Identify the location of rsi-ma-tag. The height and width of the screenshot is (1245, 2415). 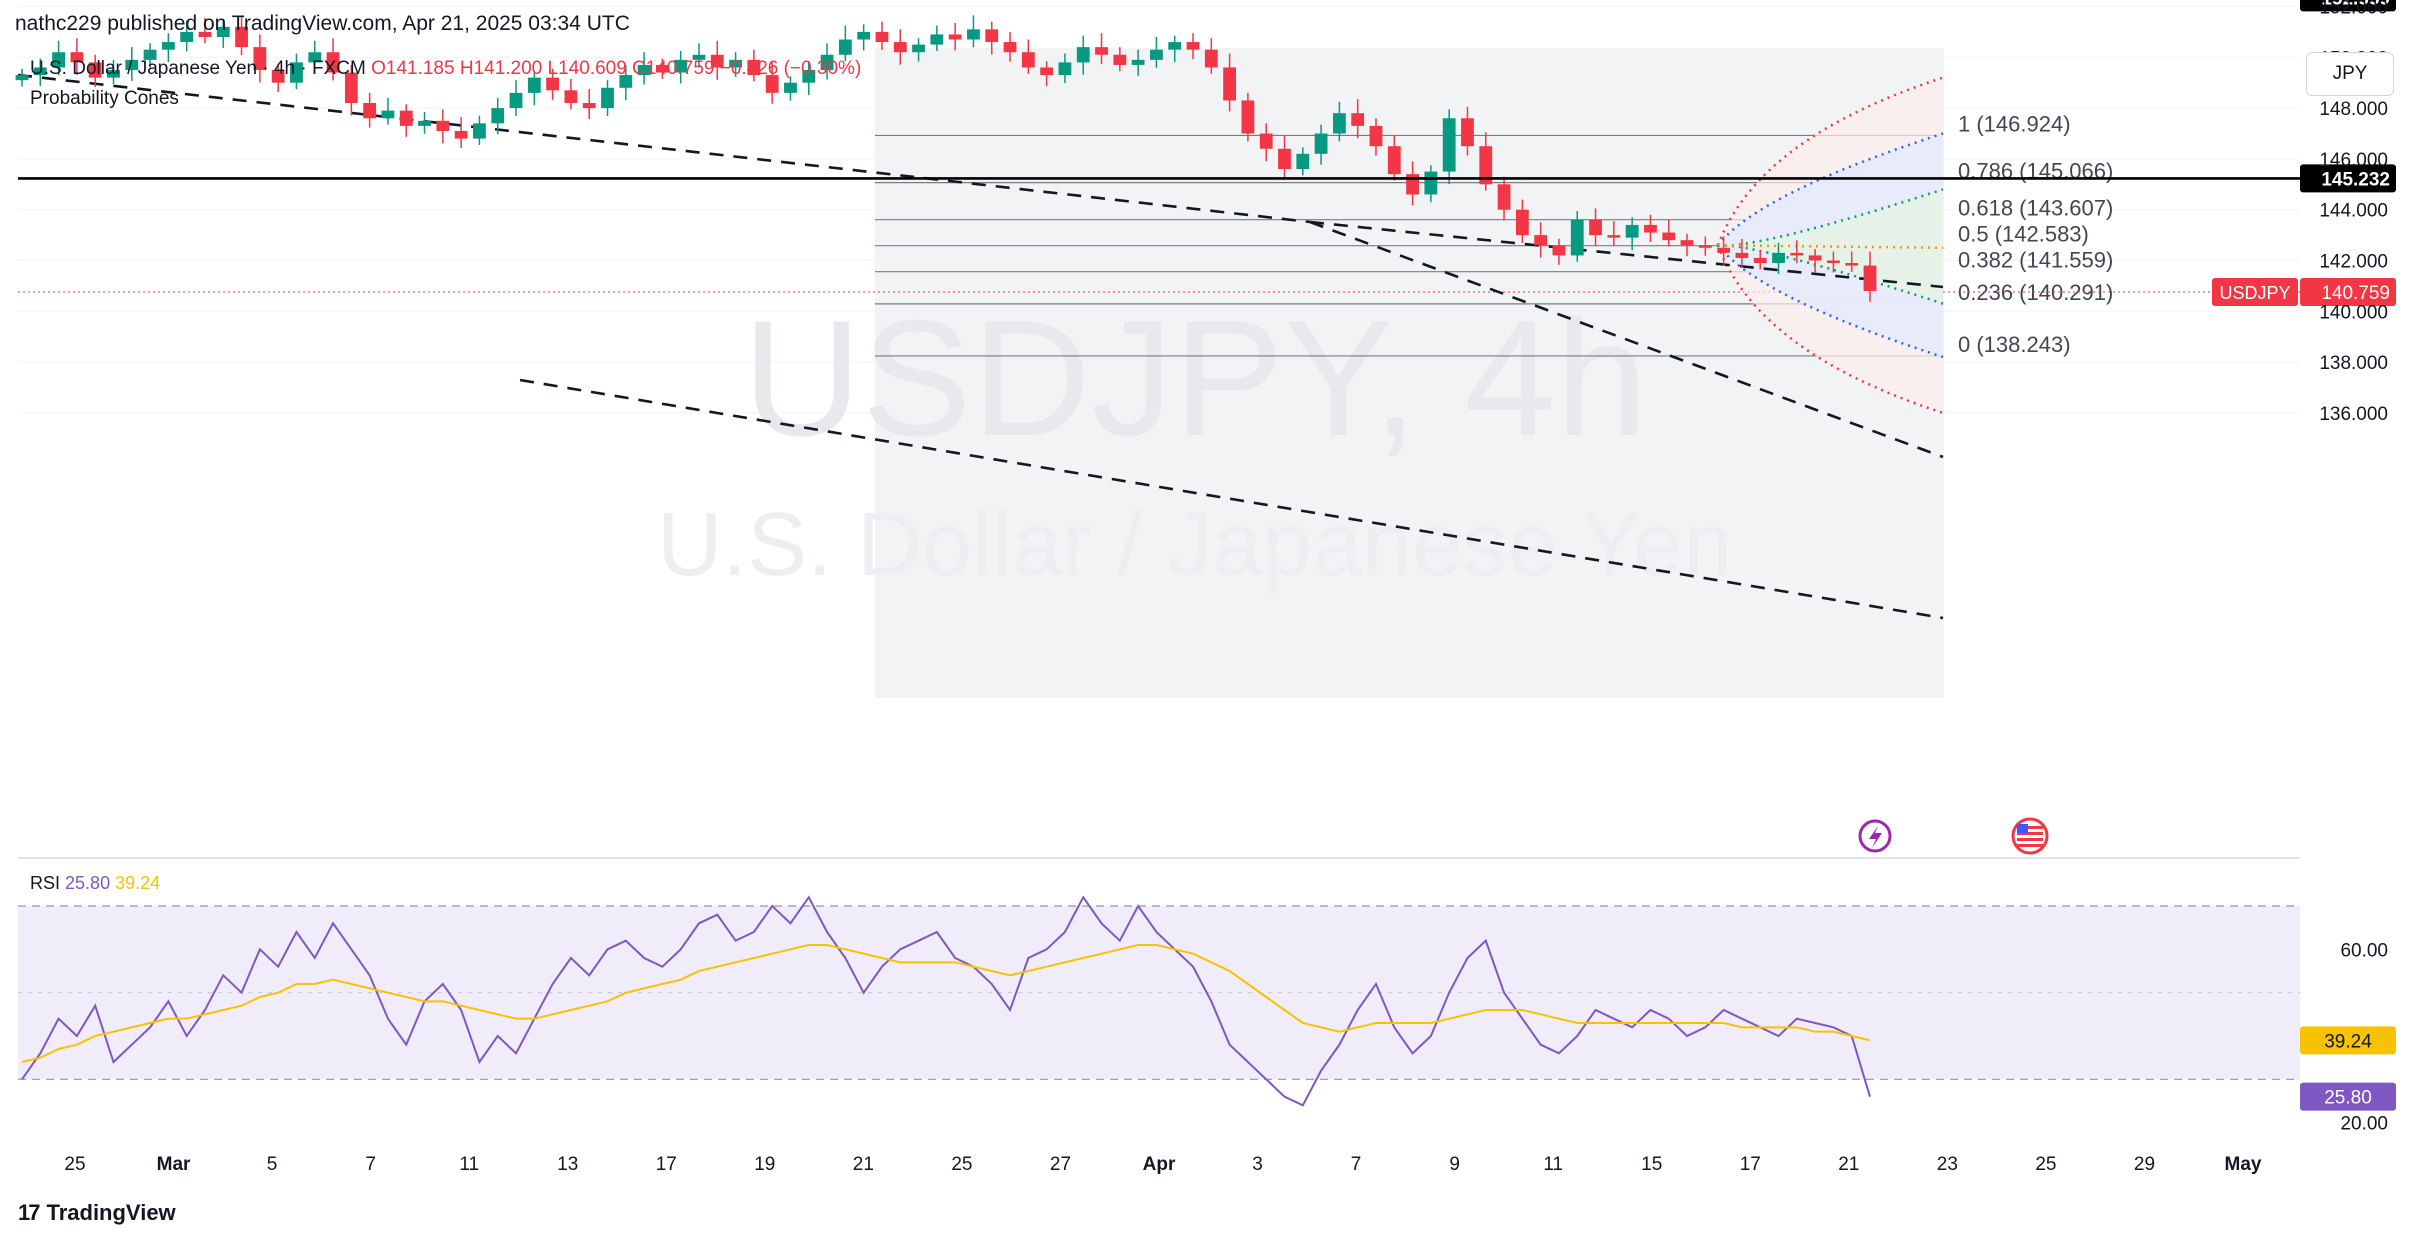
(2348, 1040).